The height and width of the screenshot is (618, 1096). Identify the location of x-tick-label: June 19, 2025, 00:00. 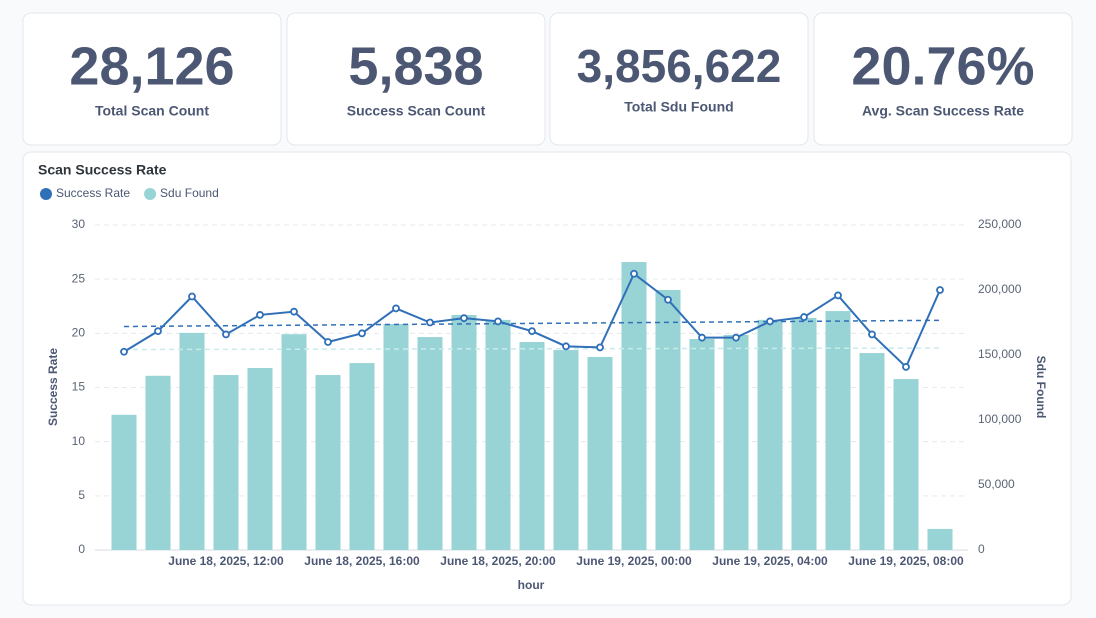
(634, 561).